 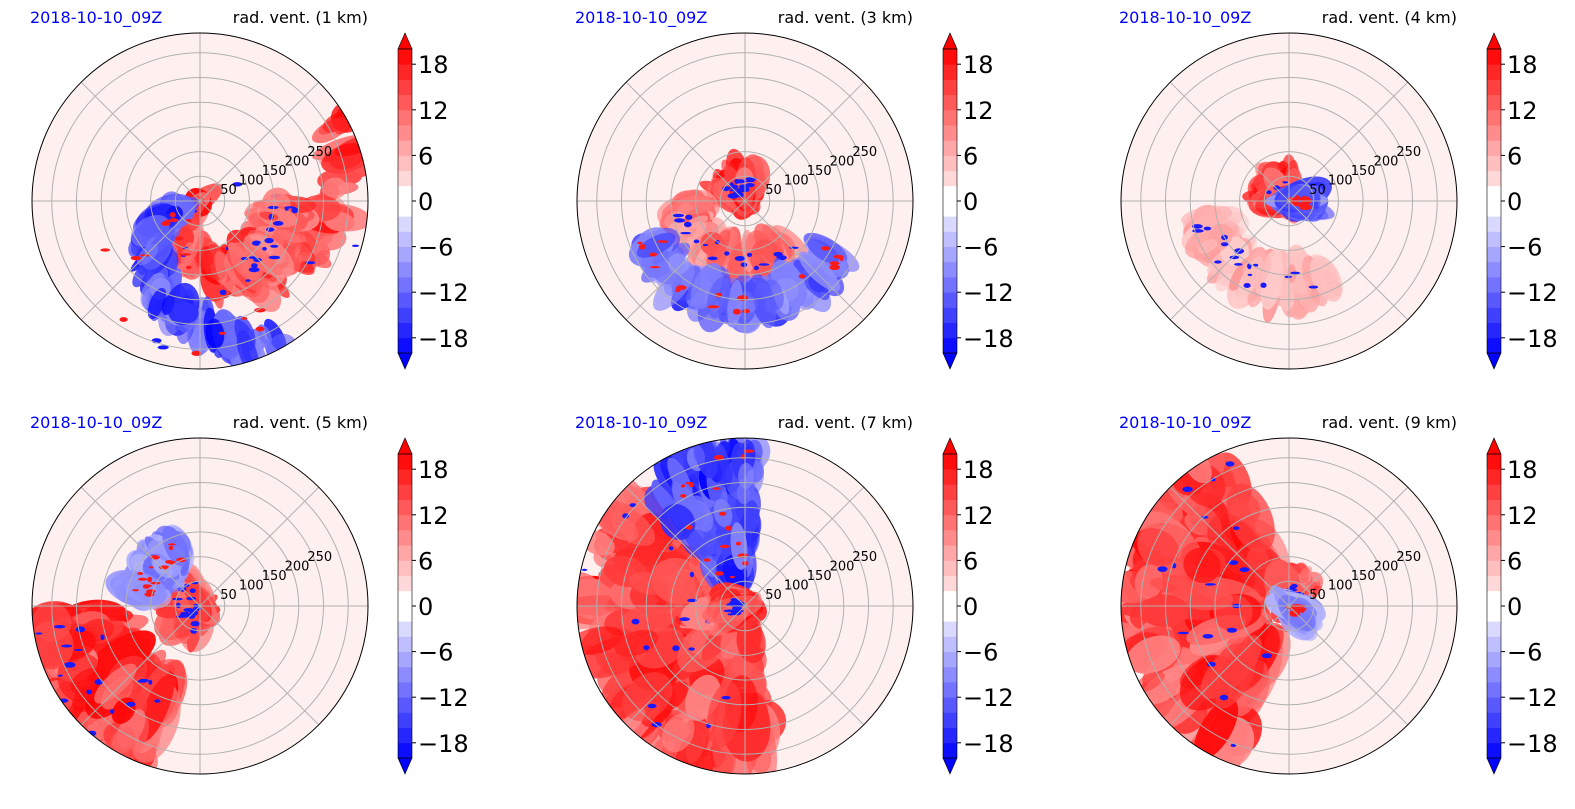 I want to click on colorbar-tick-label: −18, so click(x=1532, y=339).